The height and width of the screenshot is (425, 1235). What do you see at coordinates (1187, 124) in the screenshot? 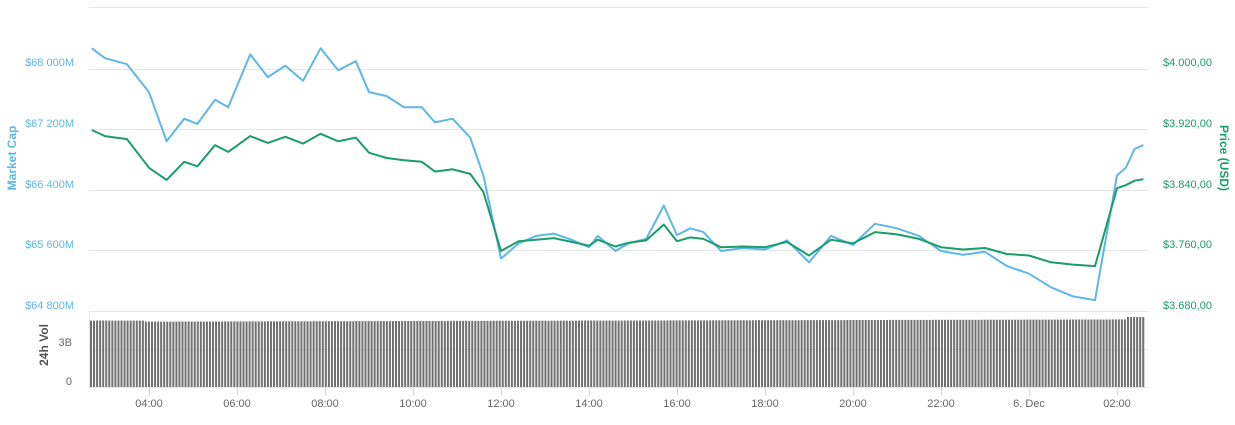
I see `right-tick: $3.920,00` at bounding box center [1187, 124].